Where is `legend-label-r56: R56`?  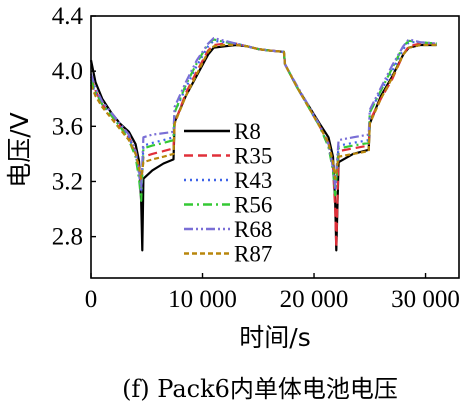
legend-label-r56: R56 is located at coordinates (253, 205).